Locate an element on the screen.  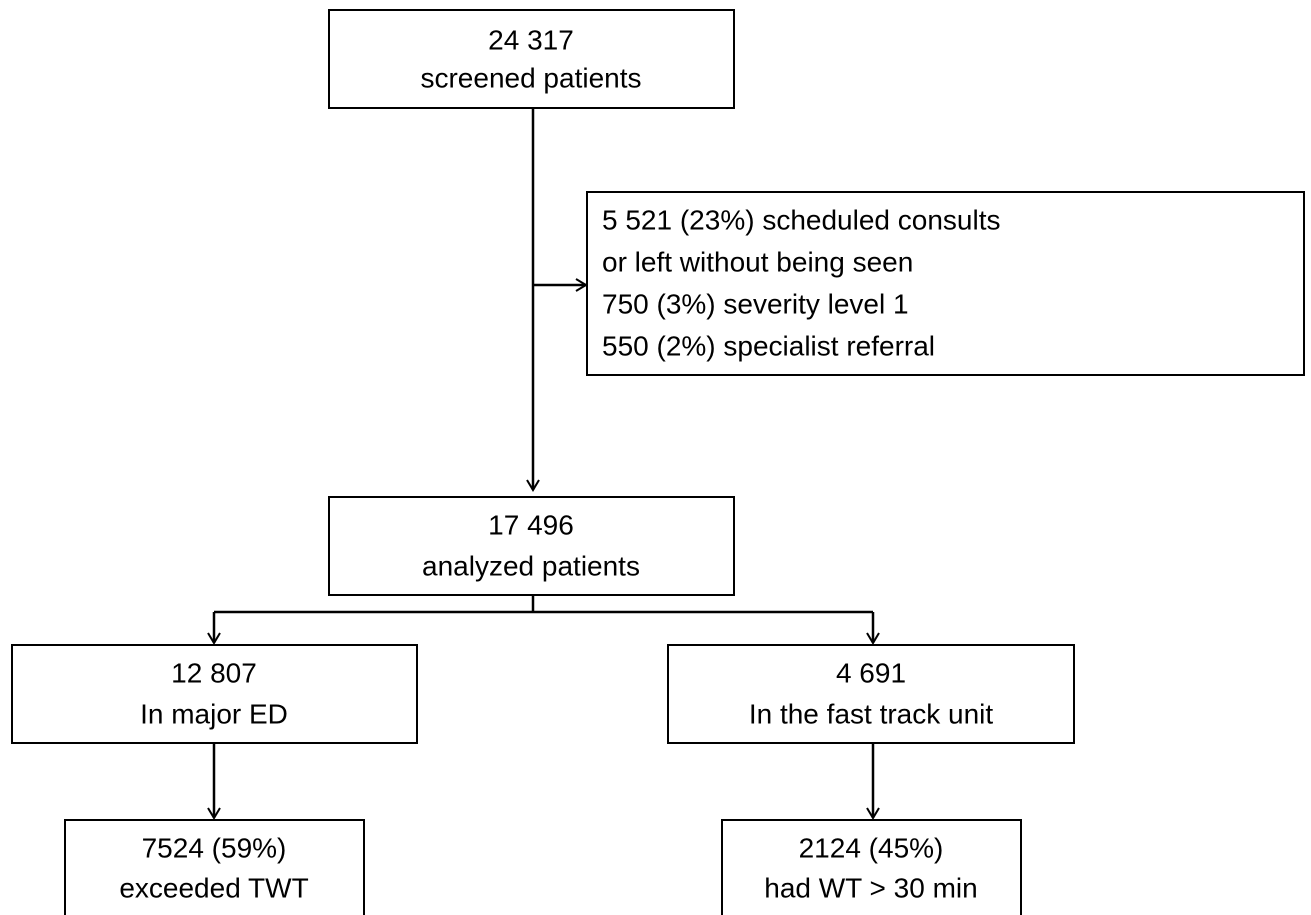
node-text: 4 691 is located at coordinates (871, 672).